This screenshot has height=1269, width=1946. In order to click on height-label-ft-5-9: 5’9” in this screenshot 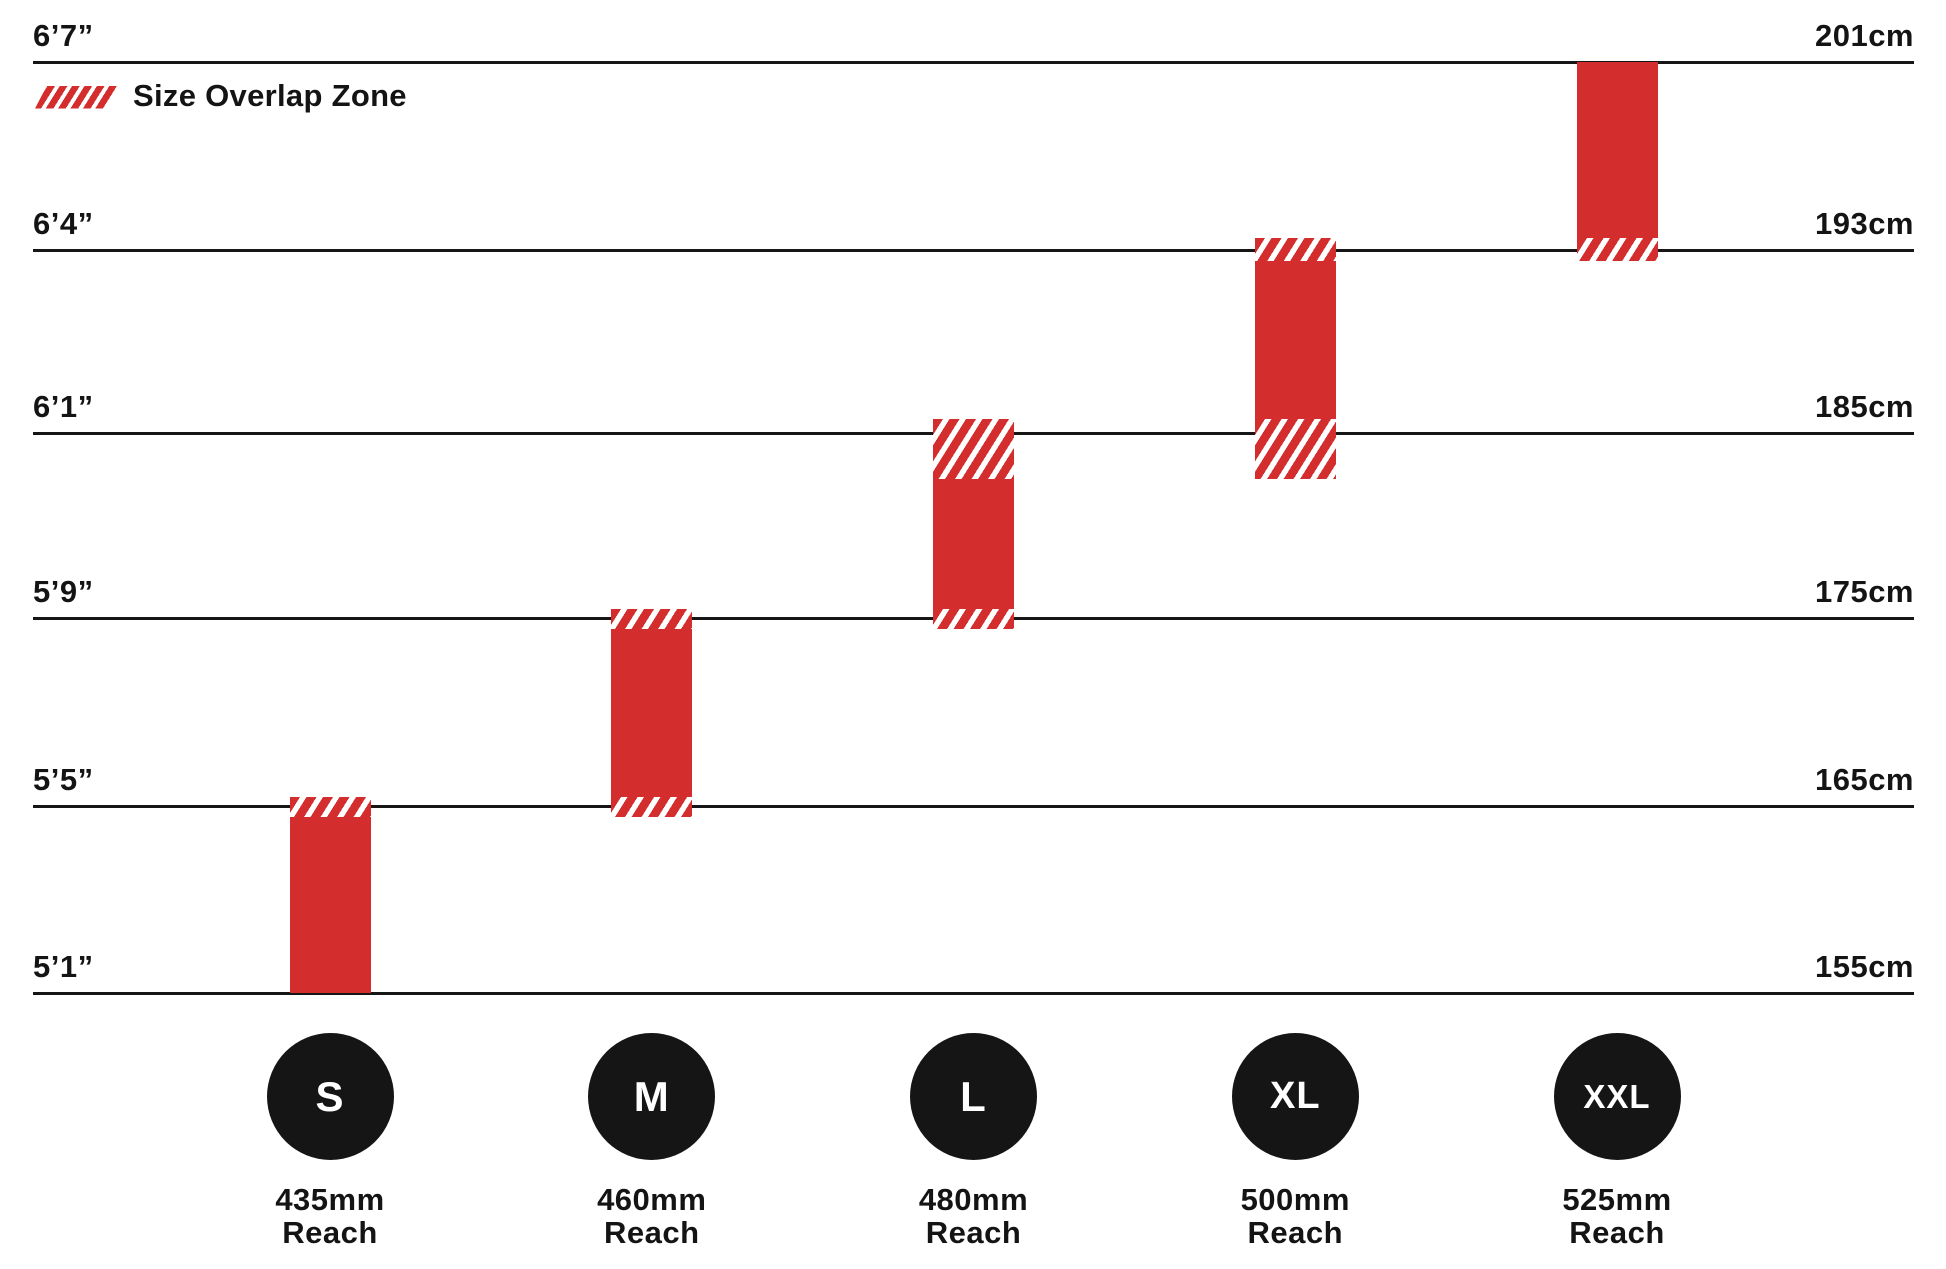, I will do `click(63, 591)`.